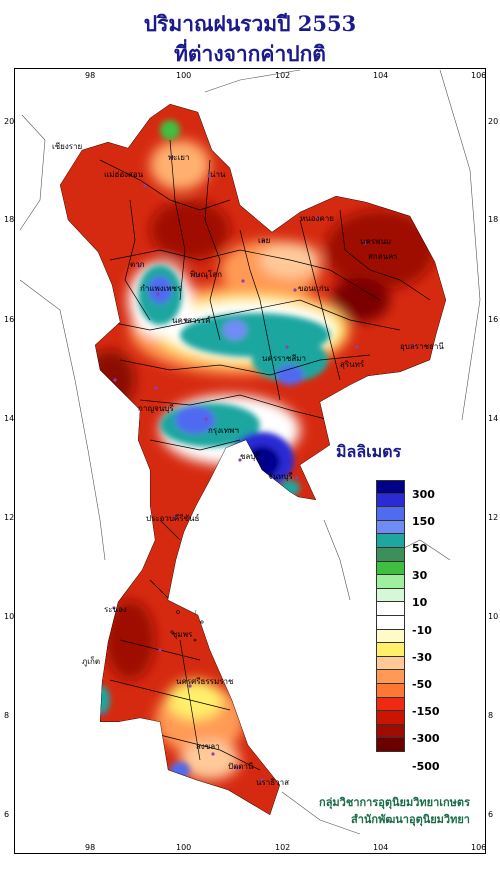 Image resolution: width=500 pixels, height=871 pixels. Describe the element at coordinates (381, 75) in the screenshot. I see `lon-tick-top: 104` at that location.